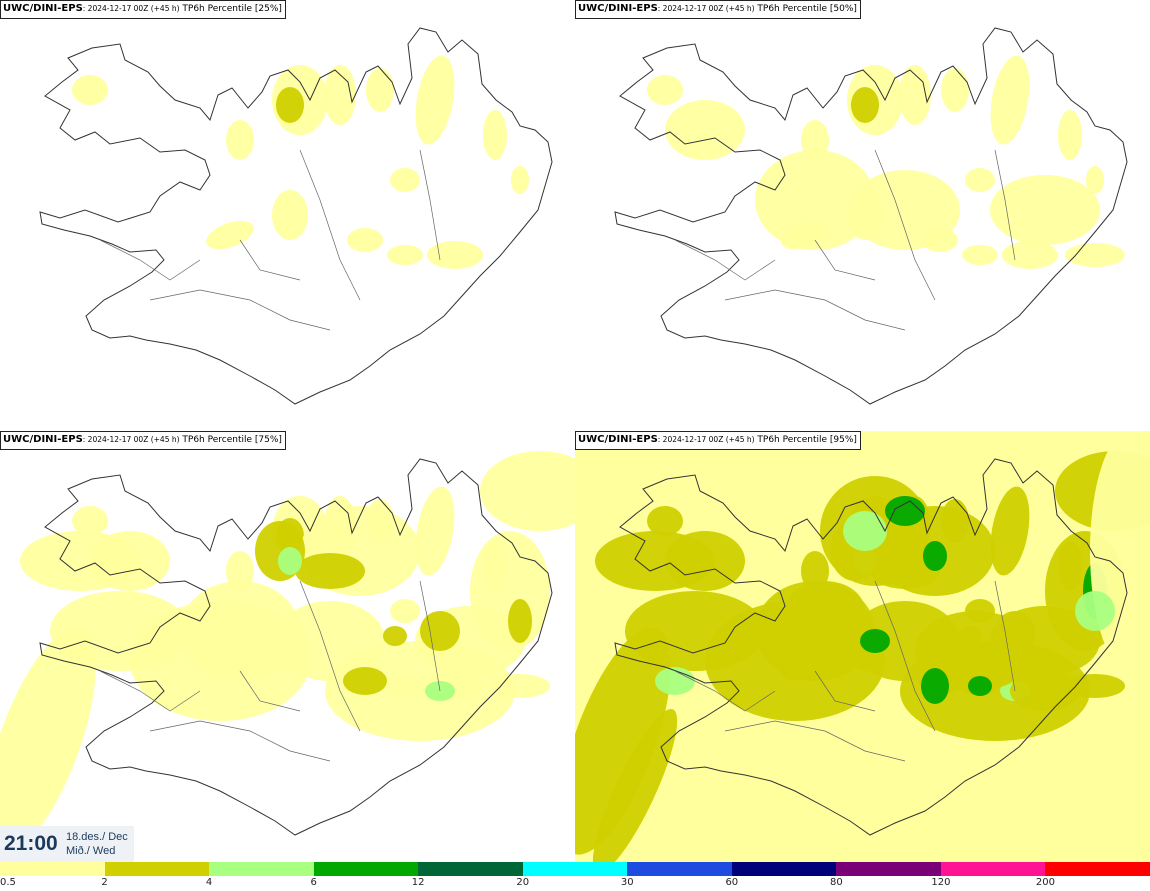  I want to click on scale-tick-label: 80, so click(836, 882).